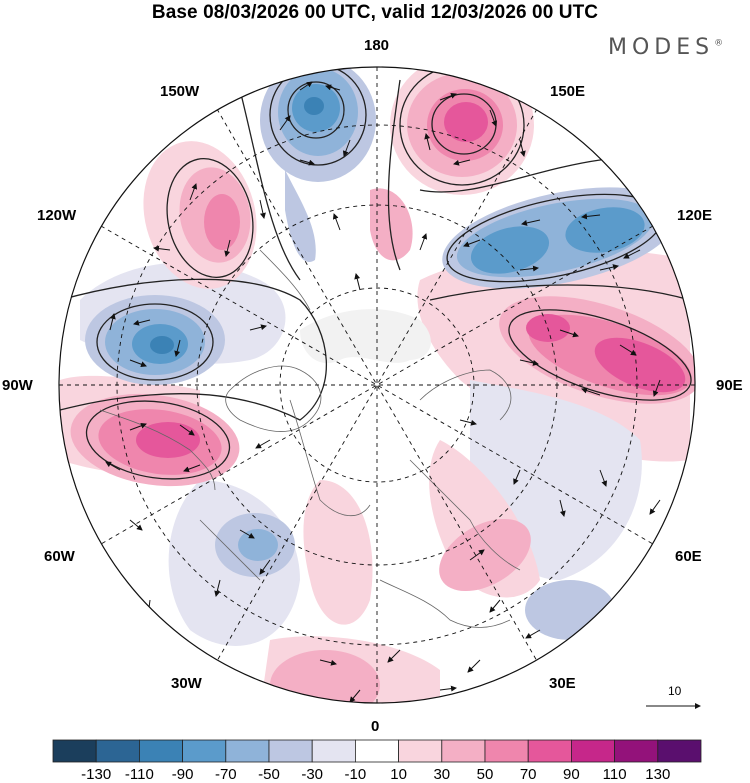 This screenshot has height=783, width=750. I want to click on lon-label-30e: 30E, so click(562, 683).